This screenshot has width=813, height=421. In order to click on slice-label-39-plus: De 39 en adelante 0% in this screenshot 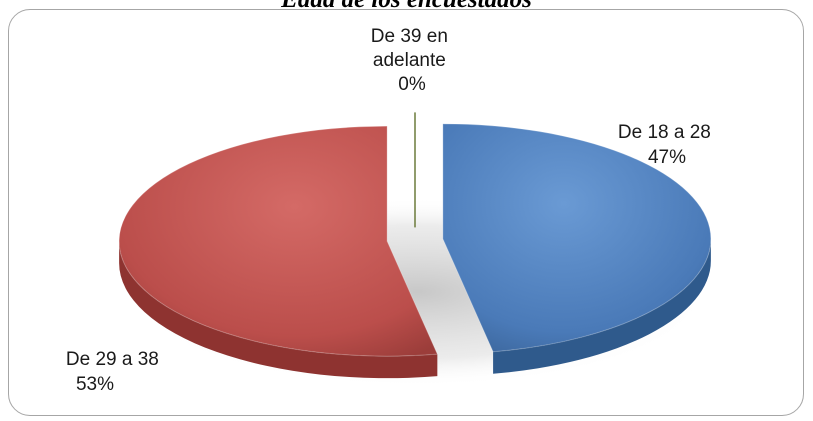, I will do `click(412, 60)`.